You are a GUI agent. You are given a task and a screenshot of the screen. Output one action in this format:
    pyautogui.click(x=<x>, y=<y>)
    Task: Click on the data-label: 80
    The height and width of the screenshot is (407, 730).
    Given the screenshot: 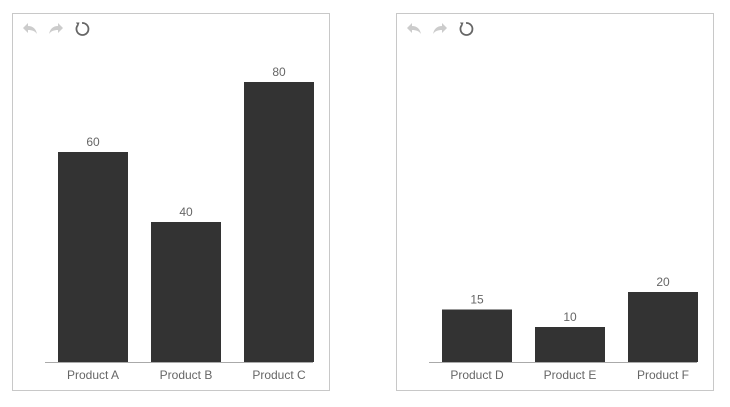 What is the action you would take?
    pyautogui.click(x=279, y=72)
    